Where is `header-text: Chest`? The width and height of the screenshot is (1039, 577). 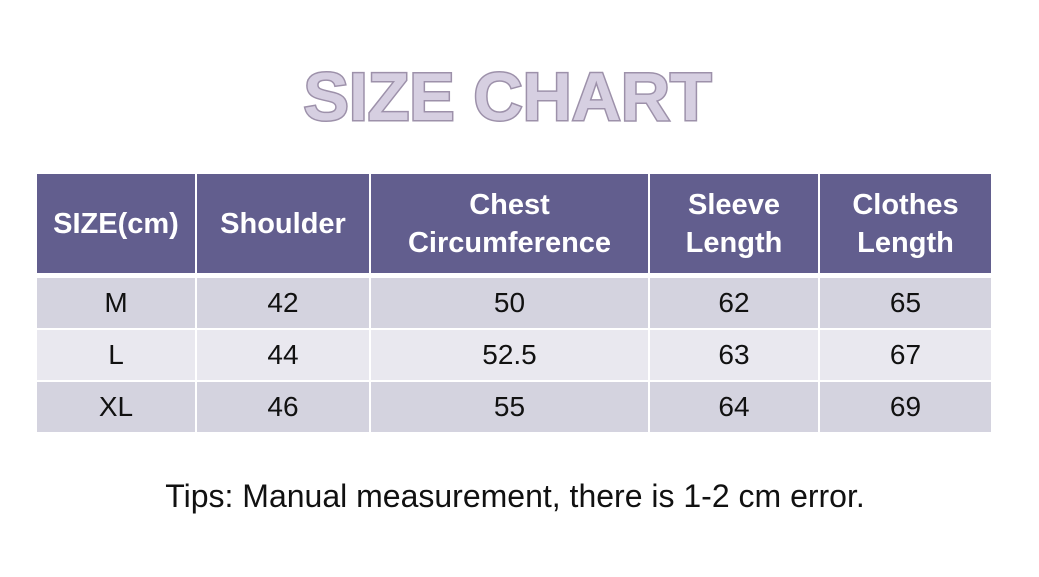
header-text: Chest is located at coordinates (509, 204).